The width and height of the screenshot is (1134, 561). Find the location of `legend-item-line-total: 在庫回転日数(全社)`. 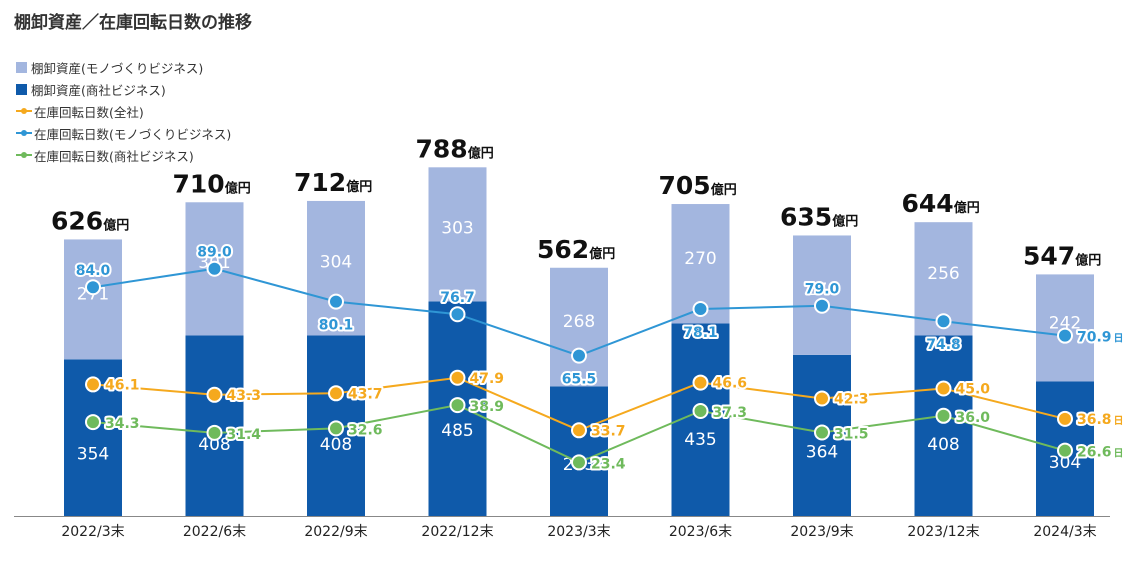

legend-item-line-total: 在庫回転日数(全社) is located at coordinates (123, 111).